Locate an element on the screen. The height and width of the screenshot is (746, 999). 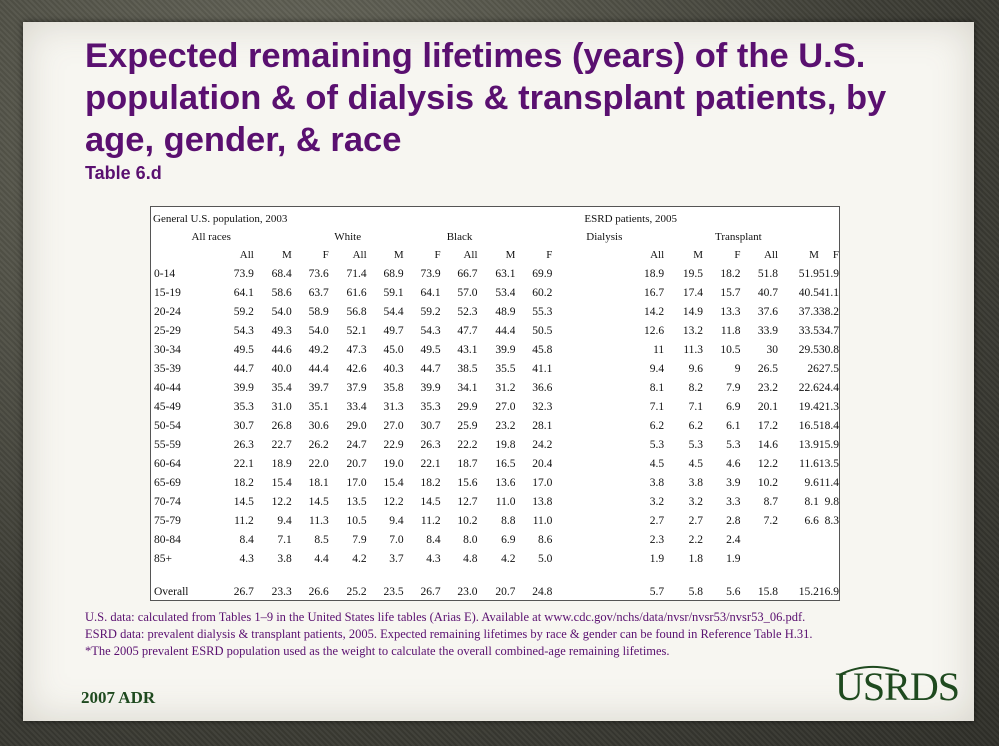
row-cell: 24.4 is located at coordinates (828, 387).